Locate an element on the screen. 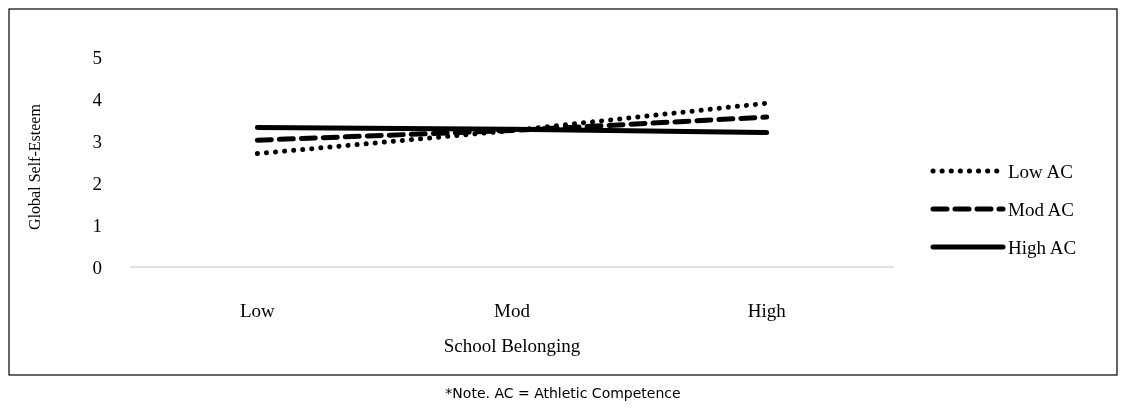  y-axis-title: Global Self-Esteem is located at coordinates (34, 166).